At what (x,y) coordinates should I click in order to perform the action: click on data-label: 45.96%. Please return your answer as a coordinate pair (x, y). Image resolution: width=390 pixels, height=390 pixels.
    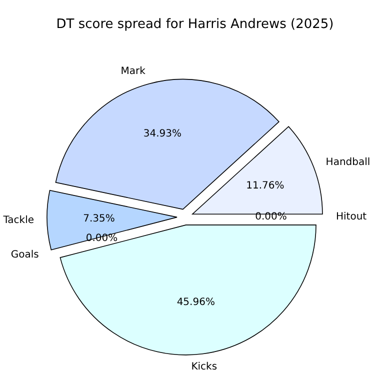
    Looking at the image, I should click on (195, 302).